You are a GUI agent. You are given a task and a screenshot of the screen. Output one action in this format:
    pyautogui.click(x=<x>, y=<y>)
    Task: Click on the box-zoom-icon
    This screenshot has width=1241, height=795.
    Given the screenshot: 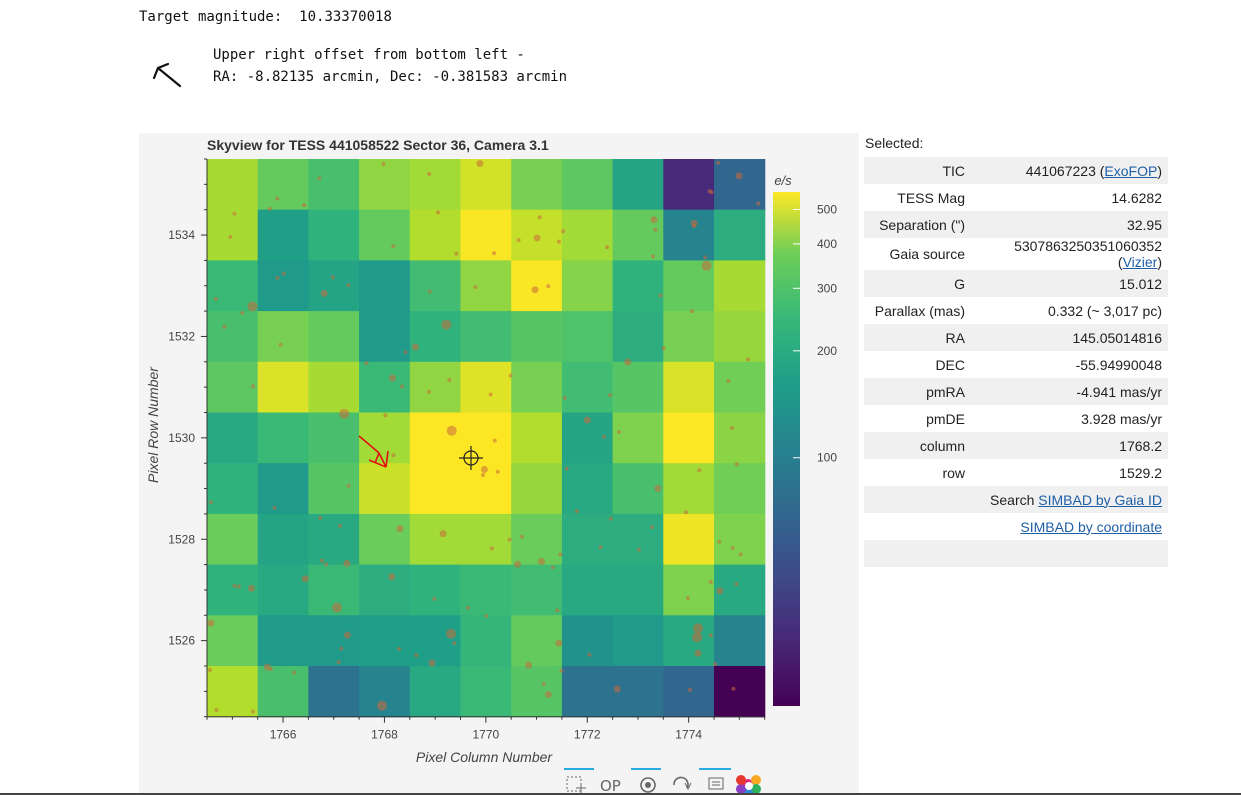 What is the action you would take?
    pyautogui.click(x=576, y=784)
    